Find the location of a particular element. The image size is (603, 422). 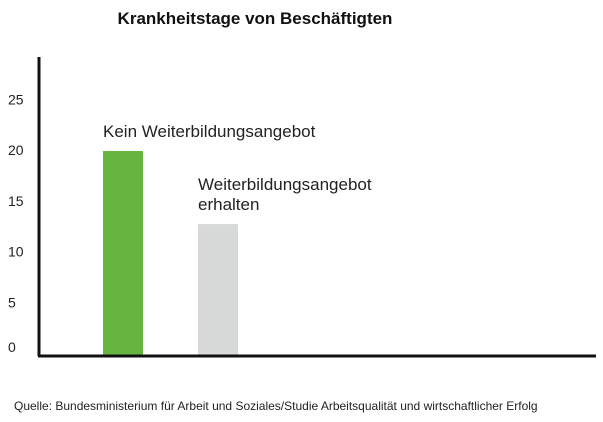

y-tick-label: 20 is located at coordinates (16, 150).